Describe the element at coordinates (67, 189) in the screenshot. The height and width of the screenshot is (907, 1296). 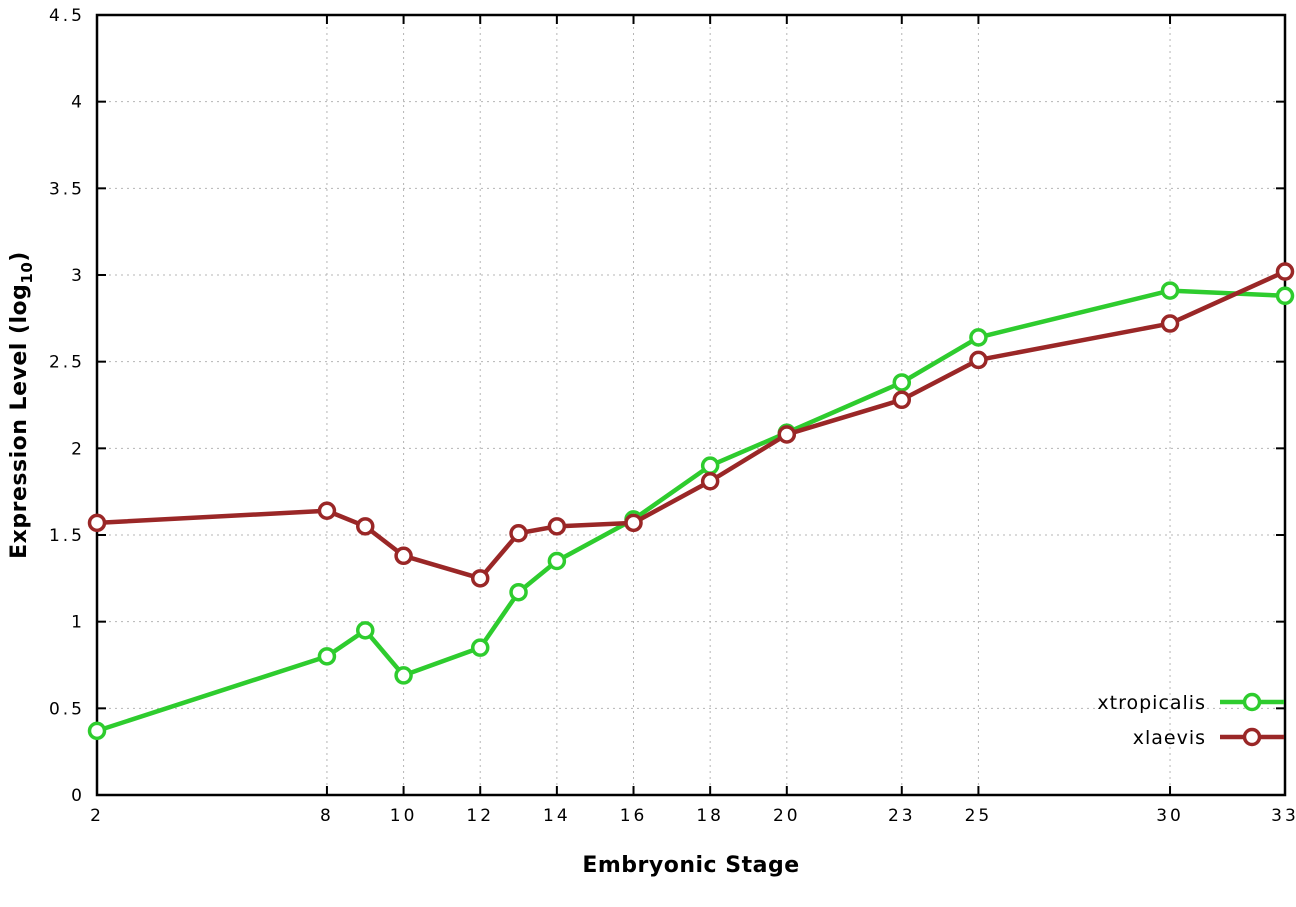
I see `y-tick-label: 3.5` at that location.